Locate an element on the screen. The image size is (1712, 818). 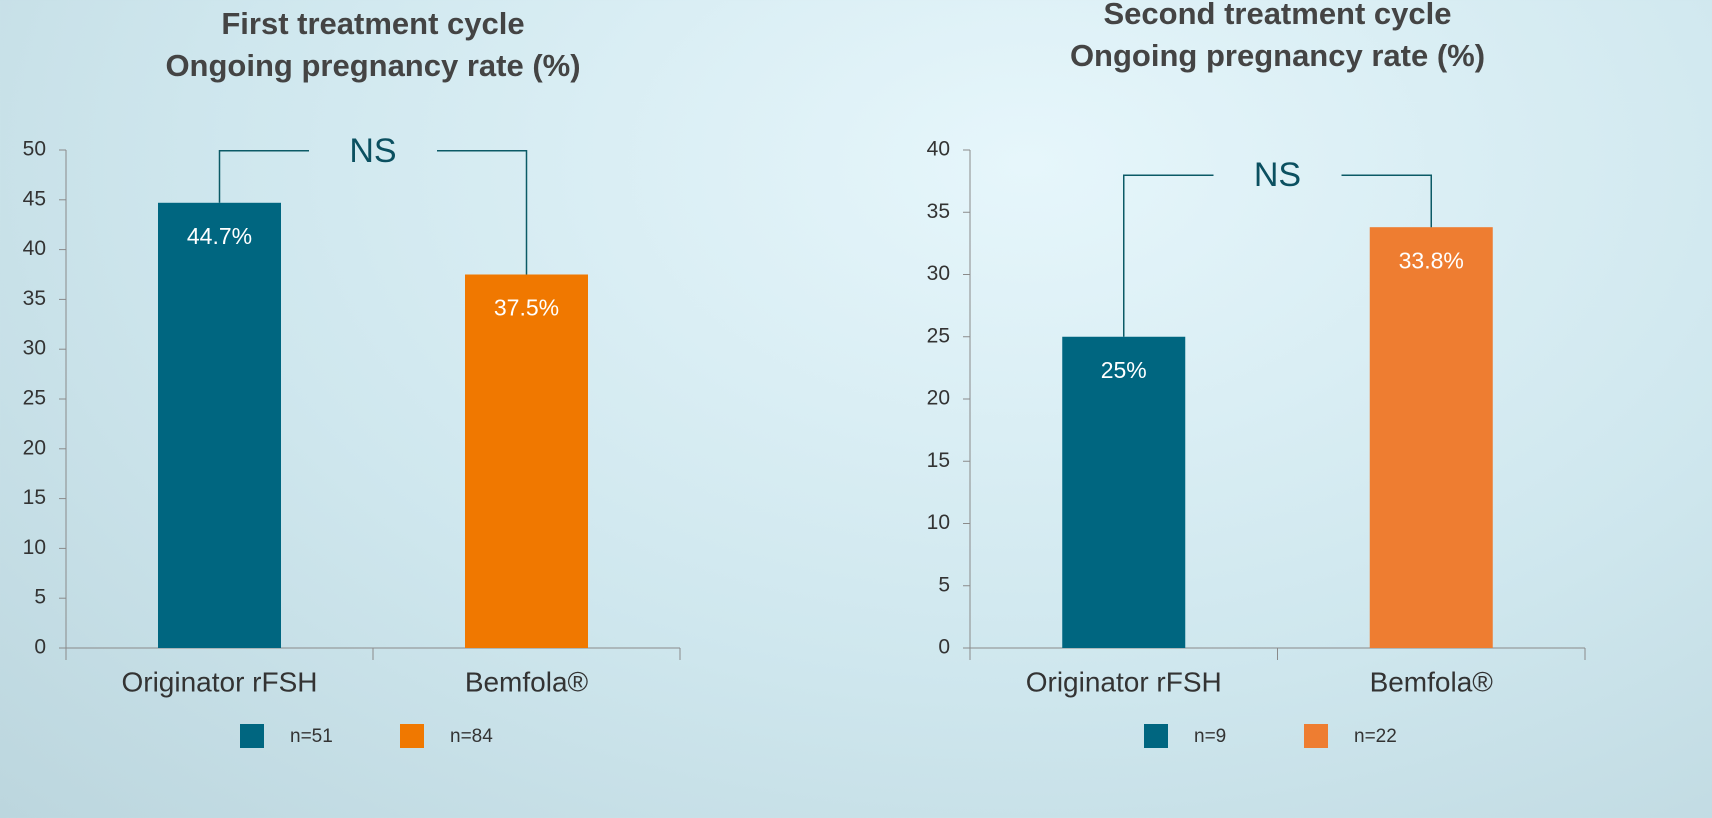
y-tick-label: 45 is located at coordinates (34, 198).